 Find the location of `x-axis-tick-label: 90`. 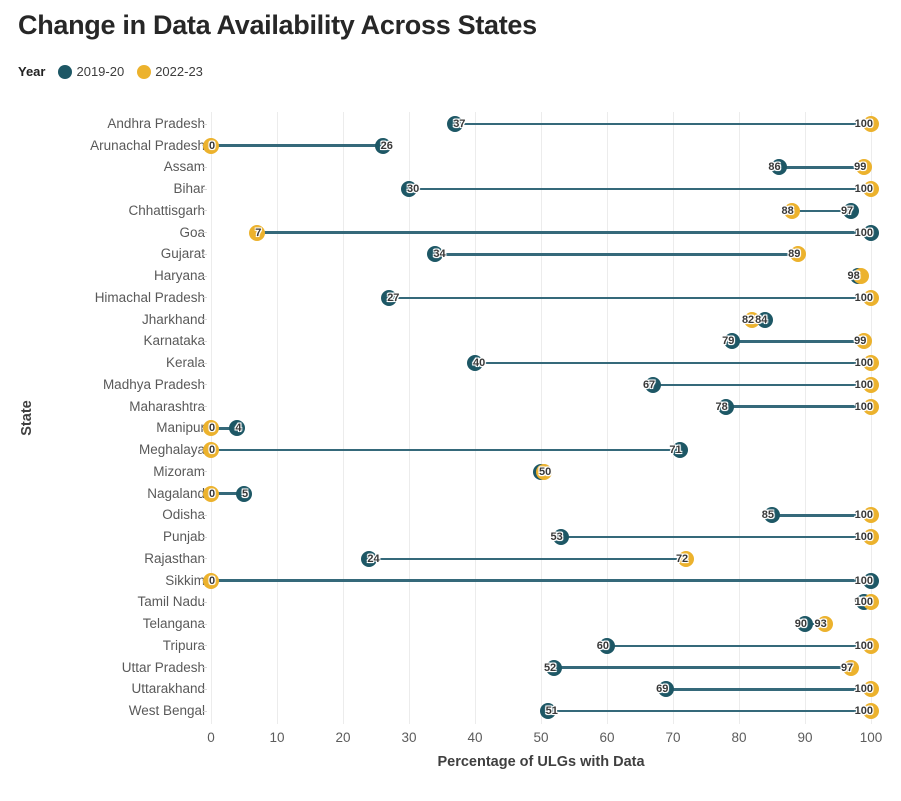

x-axis-tick-label: 90 is located at coordinates (805, 737).